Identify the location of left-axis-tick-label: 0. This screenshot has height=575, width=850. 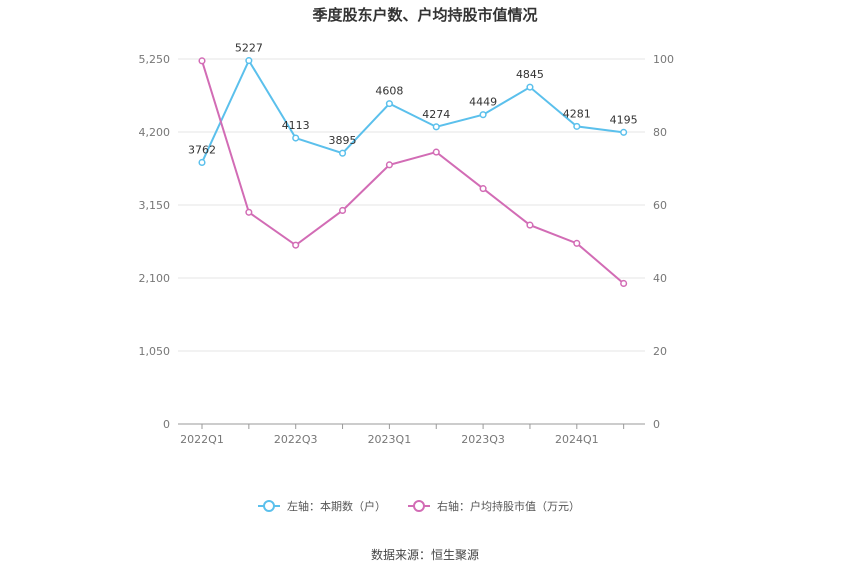
(166, 424).